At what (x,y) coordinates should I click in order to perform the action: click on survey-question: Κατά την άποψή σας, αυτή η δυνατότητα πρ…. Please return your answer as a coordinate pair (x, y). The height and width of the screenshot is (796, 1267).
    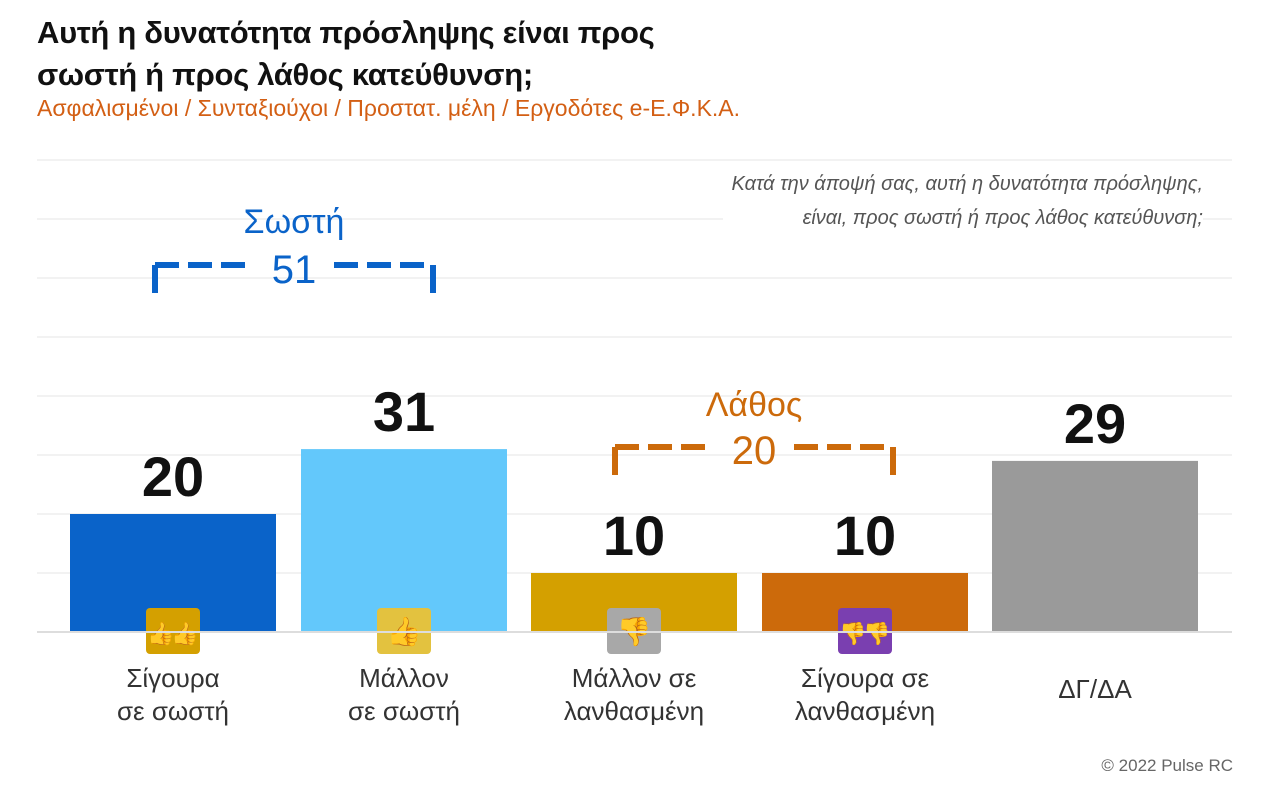
    Looking at the image, I should click on (963, 201).